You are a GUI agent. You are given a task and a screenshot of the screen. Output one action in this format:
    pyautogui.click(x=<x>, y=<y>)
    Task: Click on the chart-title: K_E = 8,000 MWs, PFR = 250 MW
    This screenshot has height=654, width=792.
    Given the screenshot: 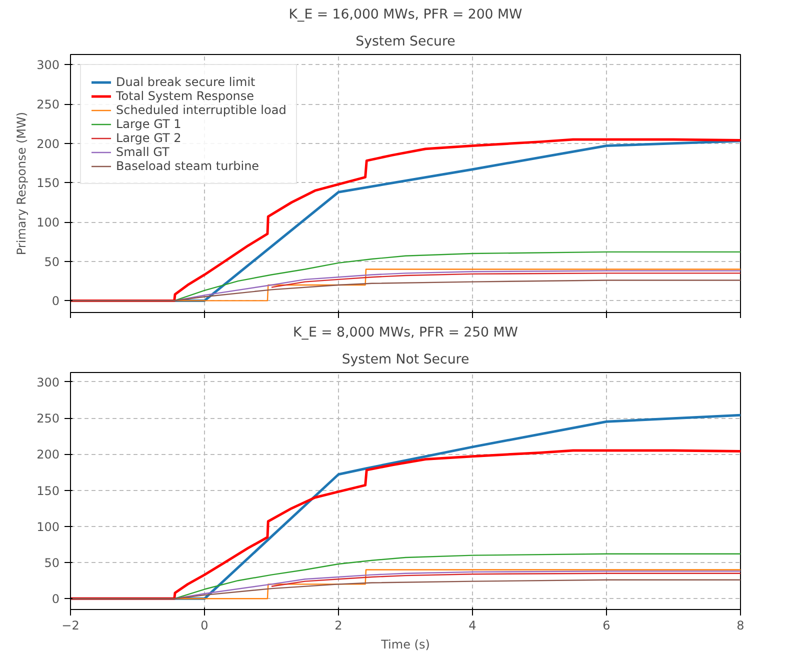 What is the action you would take?
    pyautogui.click(x=405, y=333)
    